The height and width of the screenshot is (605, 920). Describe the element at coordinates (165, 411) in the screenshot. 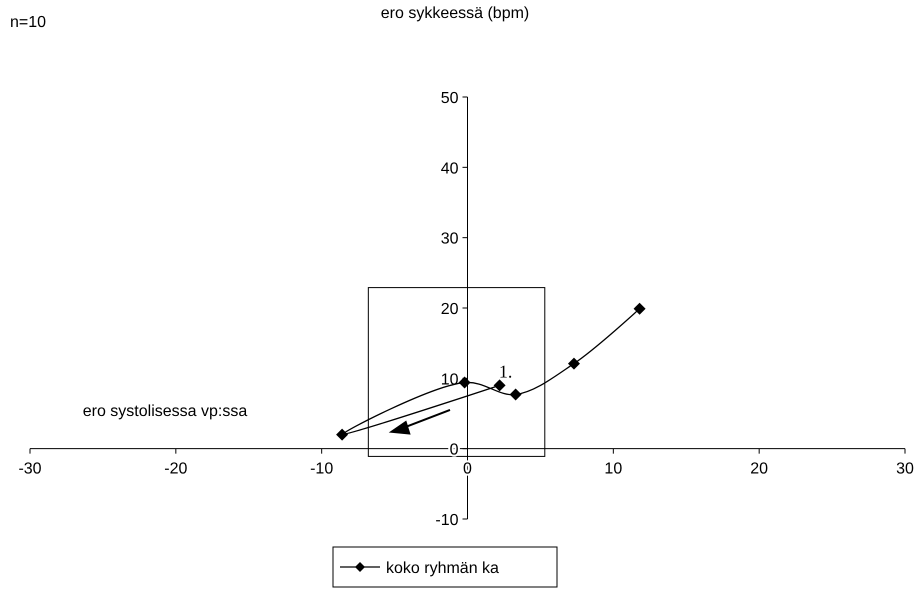

I see `x-axis-title: ero systolisessa vp:ssa` at that location.